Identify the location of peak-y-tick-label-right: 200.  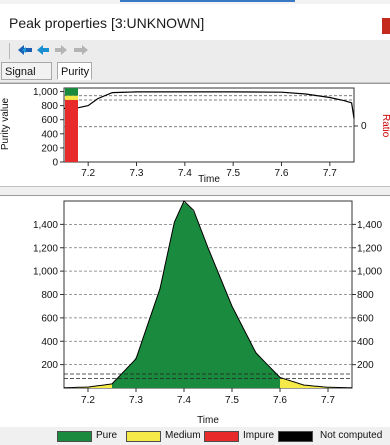
(365, 365).